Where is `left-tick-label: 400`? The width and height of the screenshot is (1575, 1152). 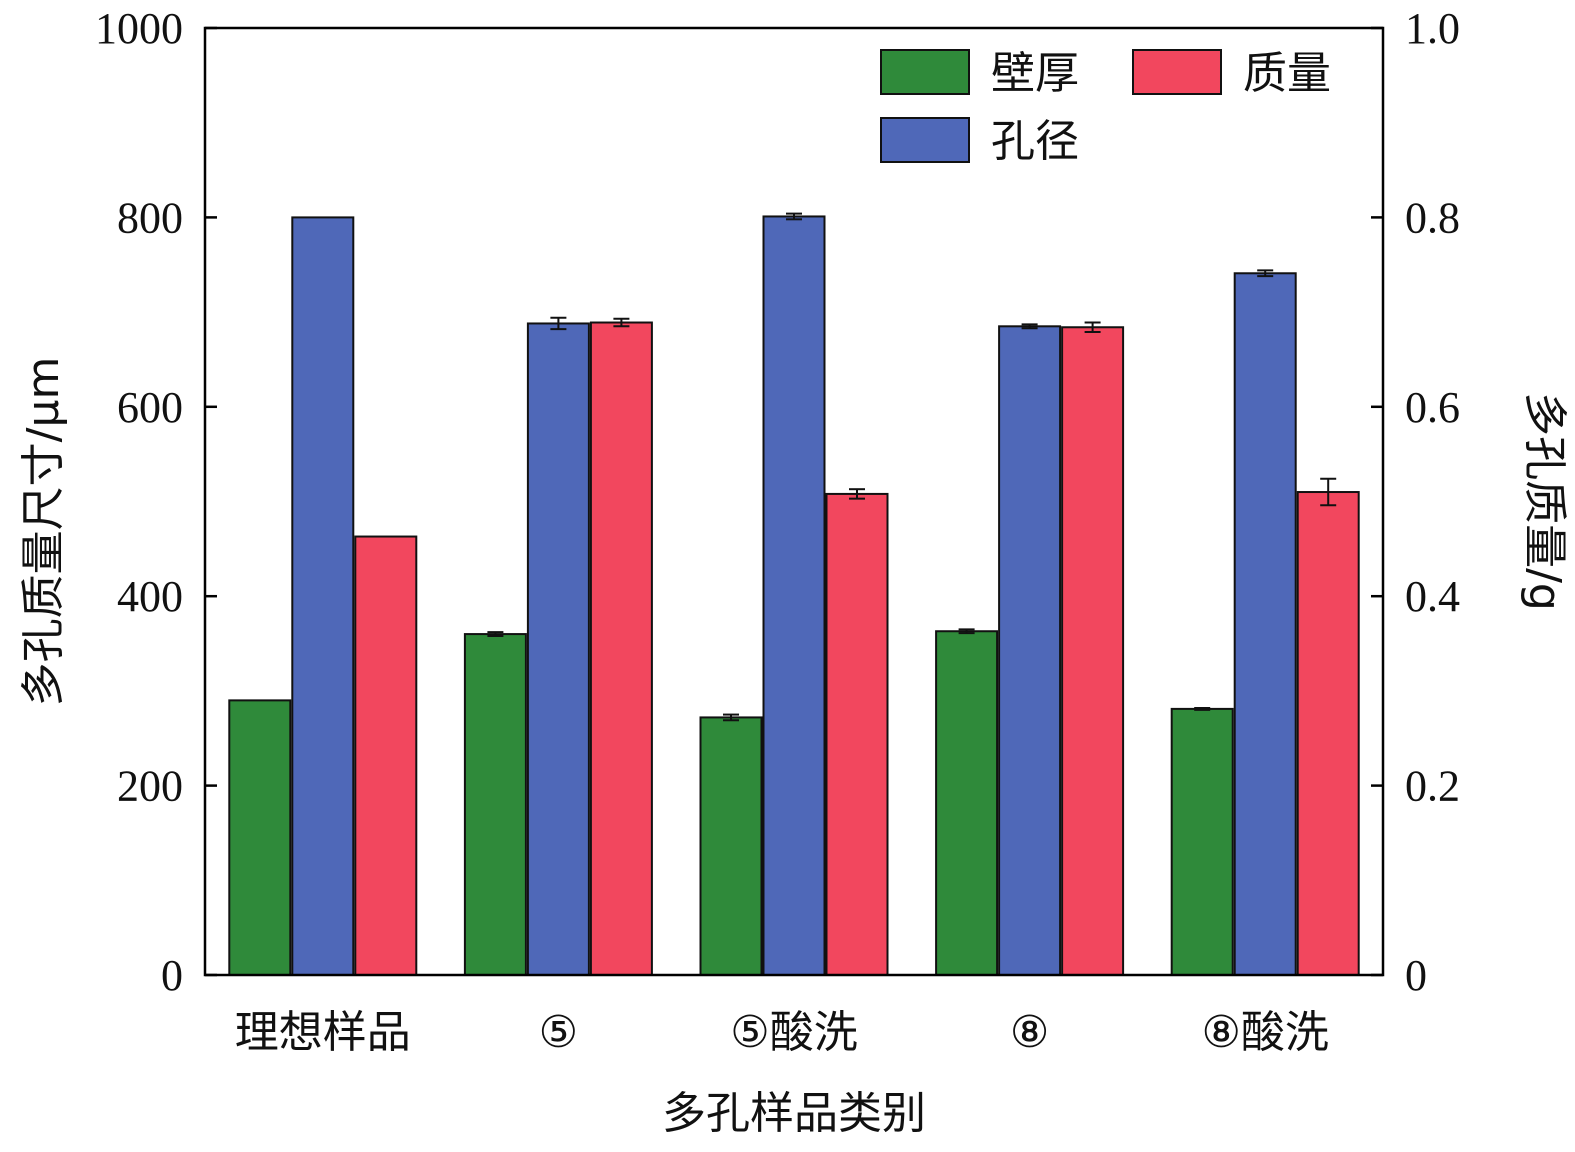 left-tick-label: 400 is located at coordinates (150, 596).